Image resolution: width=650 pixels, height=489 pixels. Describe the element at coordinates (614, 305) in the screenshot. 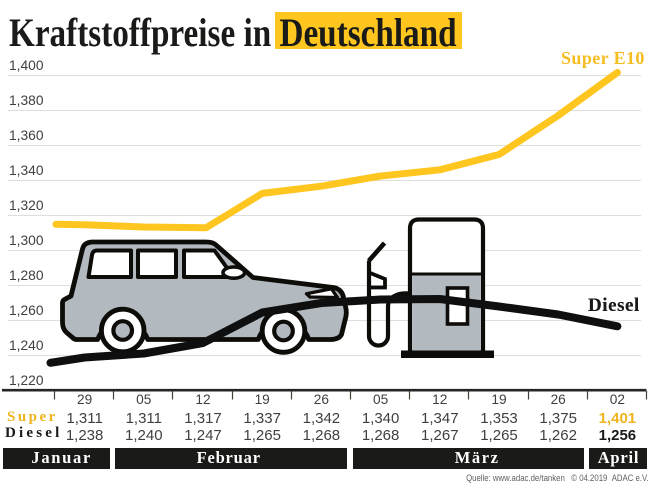

I see `svg-text: Diesel` at that location.